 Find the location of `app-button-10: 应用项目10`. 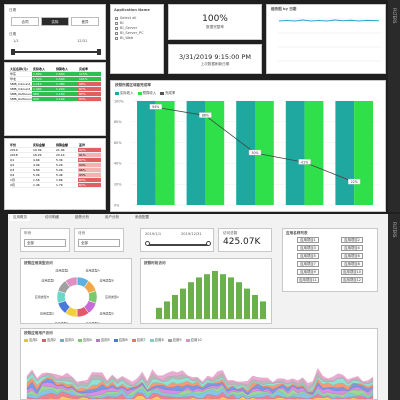

app-button-10: 应用项目10 is located at coordinates (352, 272).